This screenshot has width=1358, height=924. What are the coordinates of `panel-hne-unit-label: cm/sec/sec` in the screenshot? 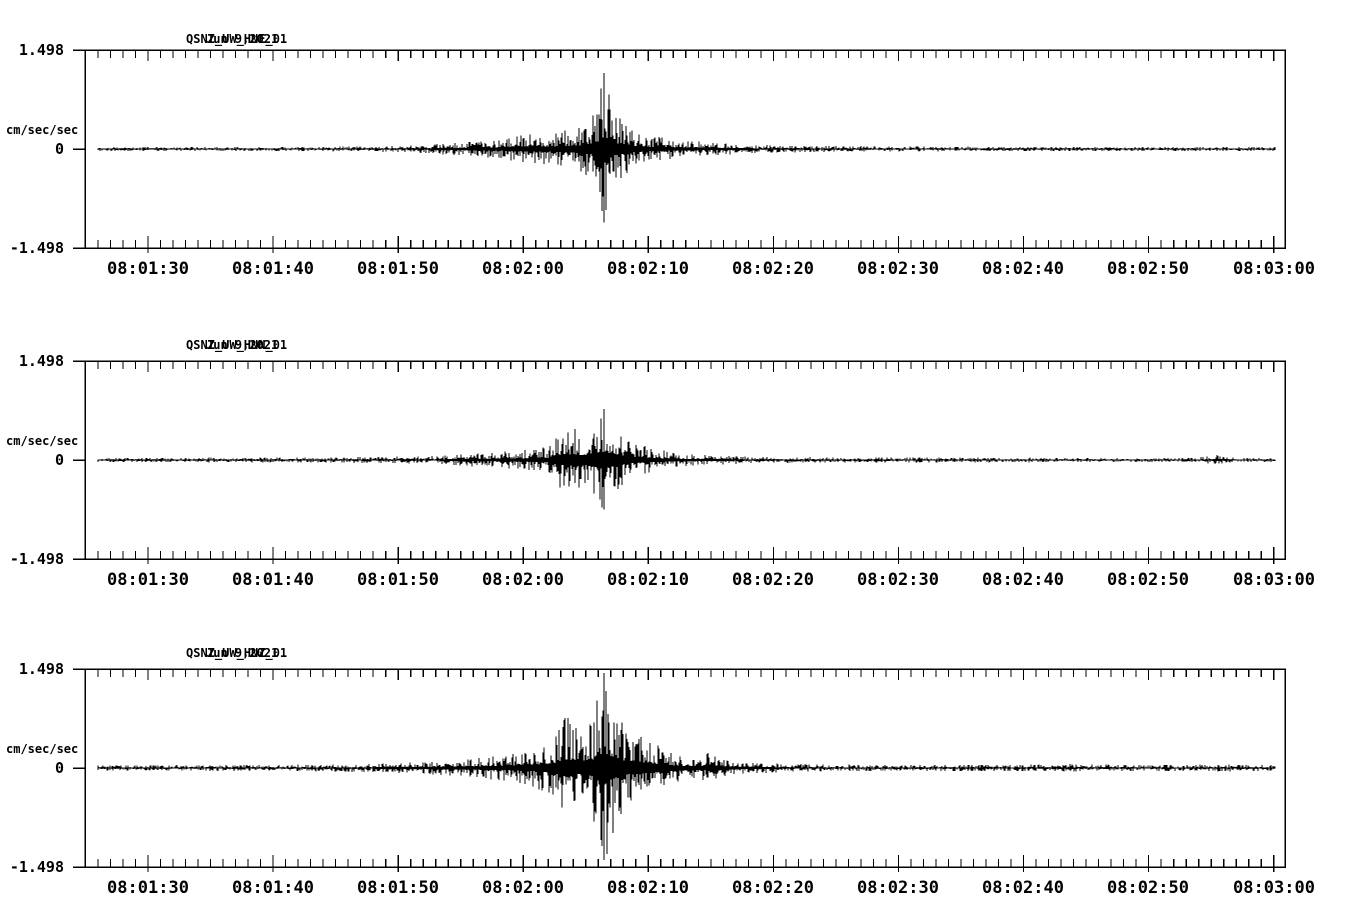 It's located at (42, 130).